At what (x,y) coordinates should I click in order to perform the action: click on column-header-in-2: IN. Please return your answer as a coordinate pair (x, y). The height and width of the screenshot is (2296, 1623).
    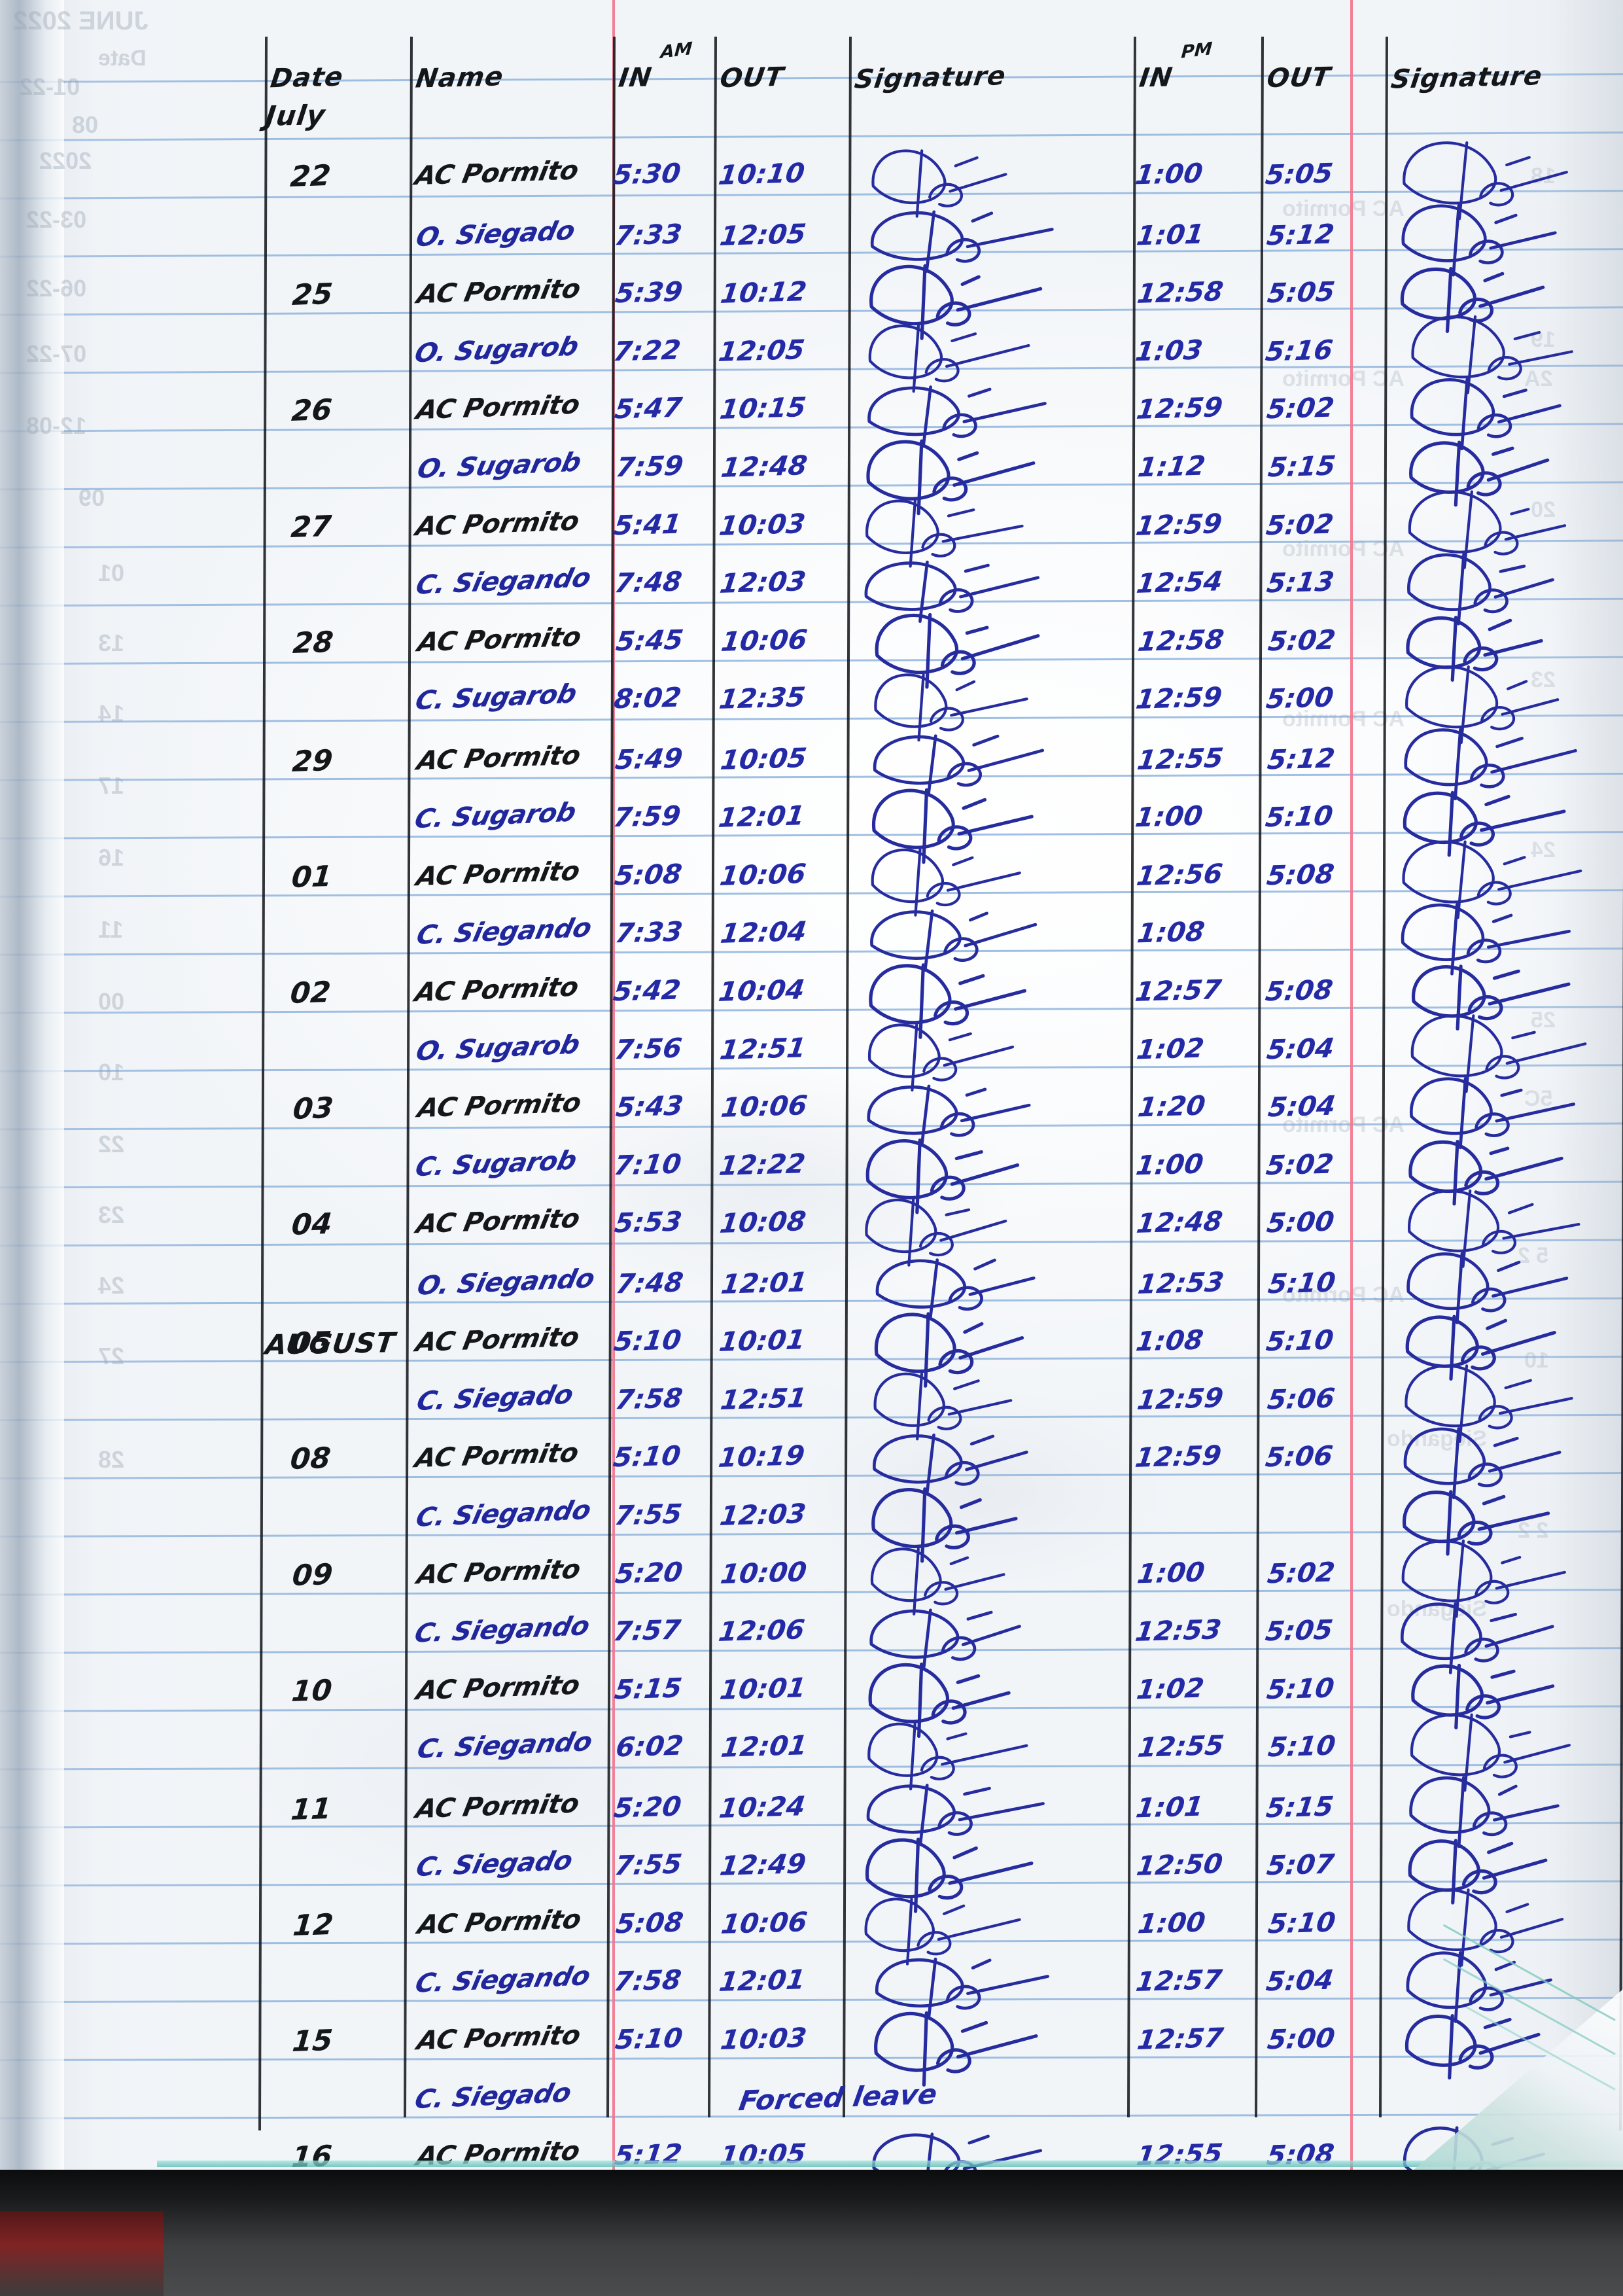
    Looking at the image, I should click on (635, 78).